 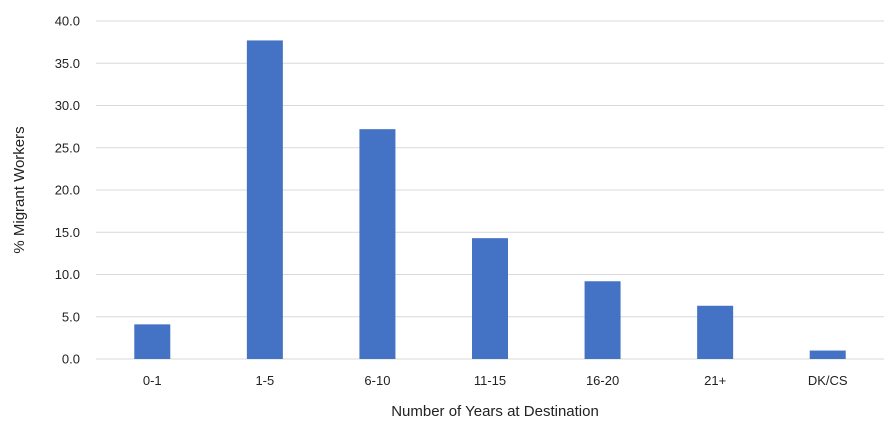 I want to click on y-tick-label: 5.0, so click(x=71, y=316).